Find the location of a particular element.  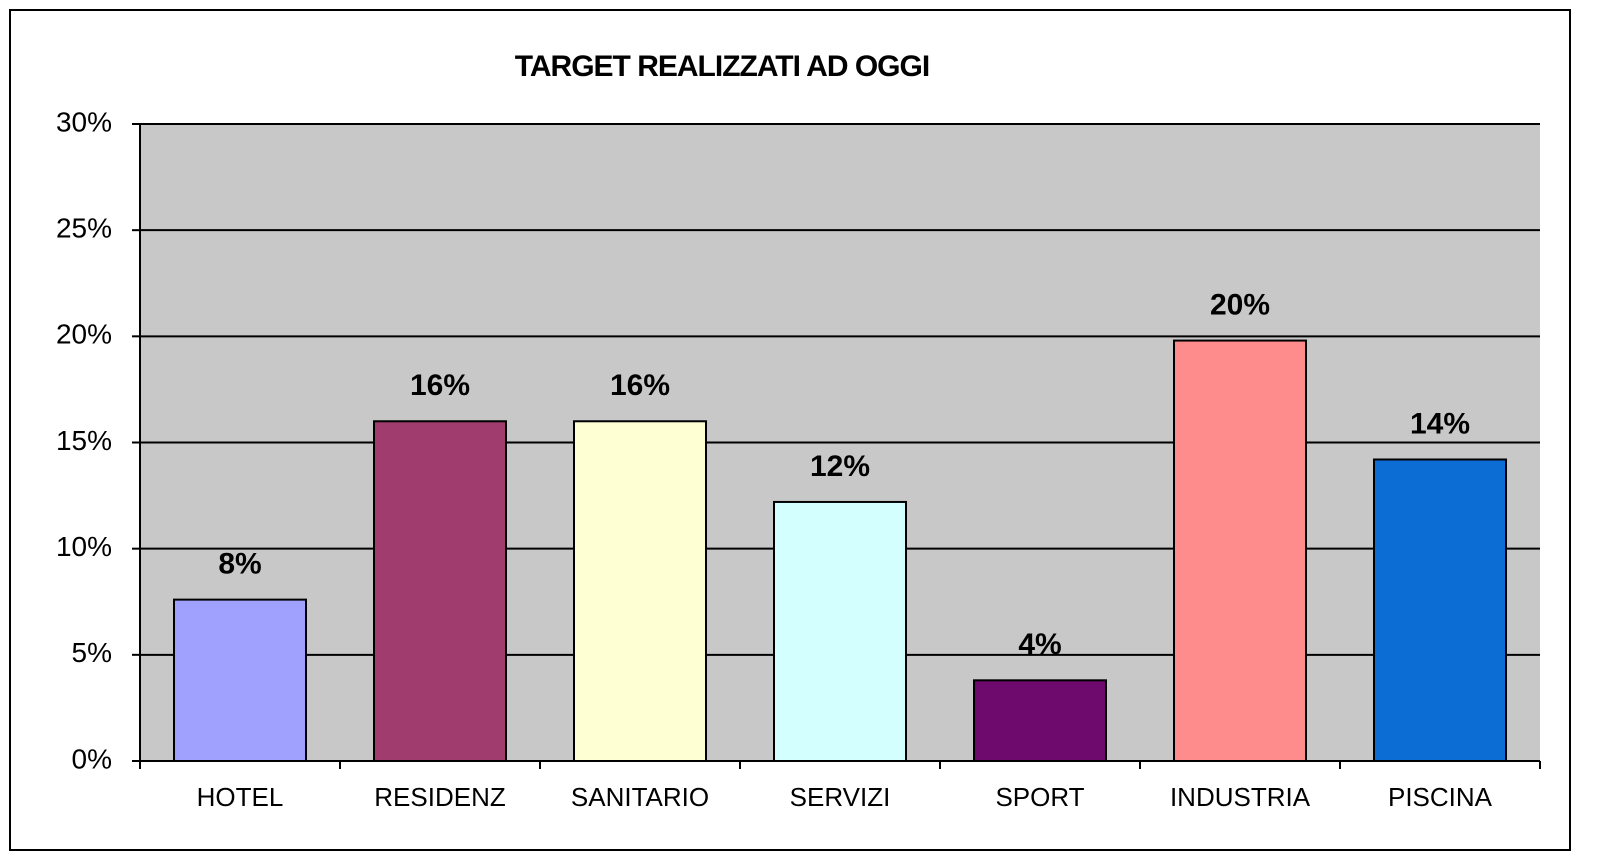

x-tick-label: INDUSTRIA is located at coordinates (1240, 797).